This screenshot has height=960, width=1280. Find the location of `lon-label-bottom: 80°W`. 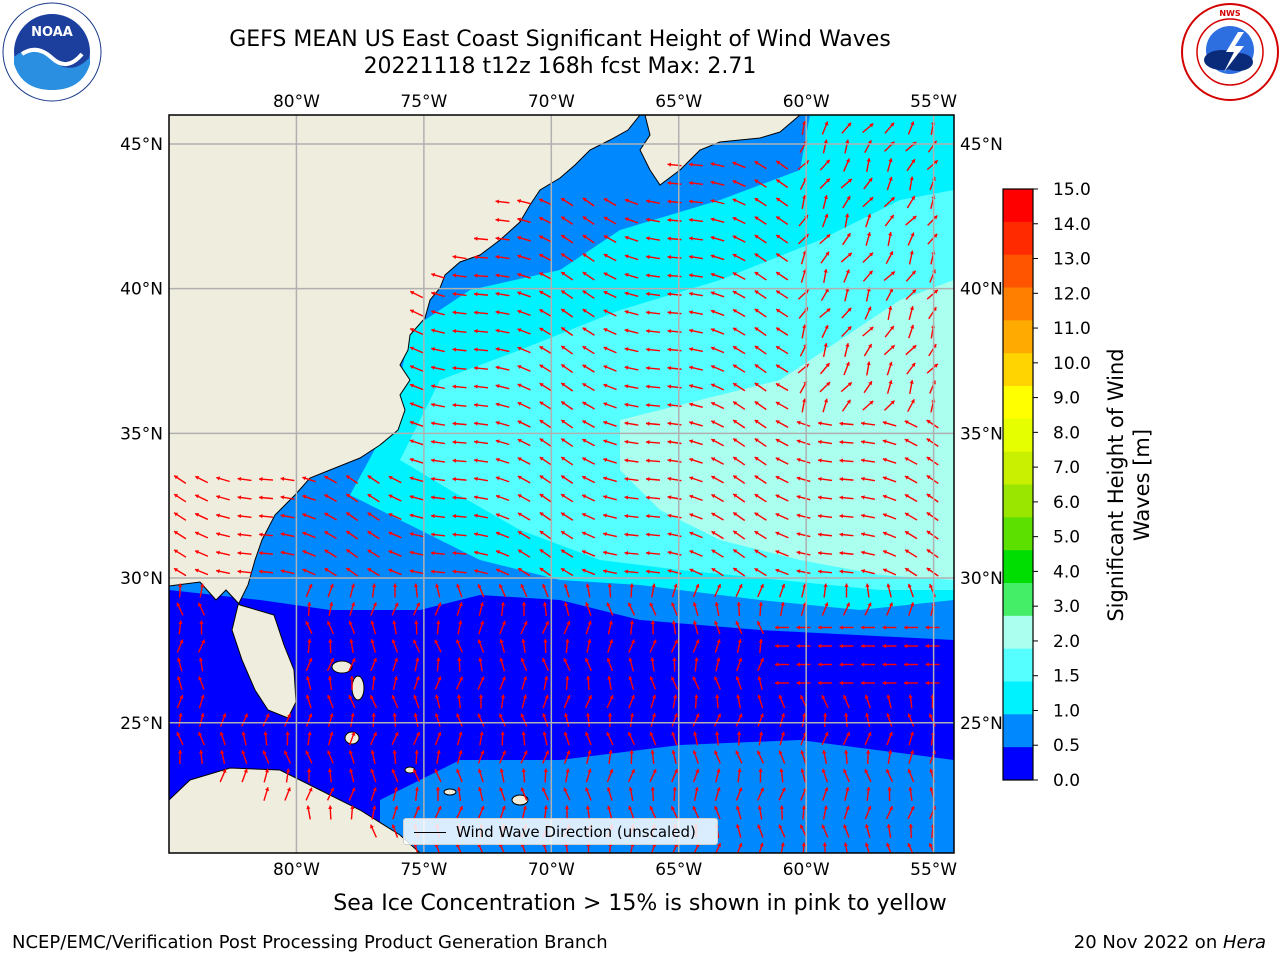

lon-label-bottom: 80°W is located at coordinates (296, 870).